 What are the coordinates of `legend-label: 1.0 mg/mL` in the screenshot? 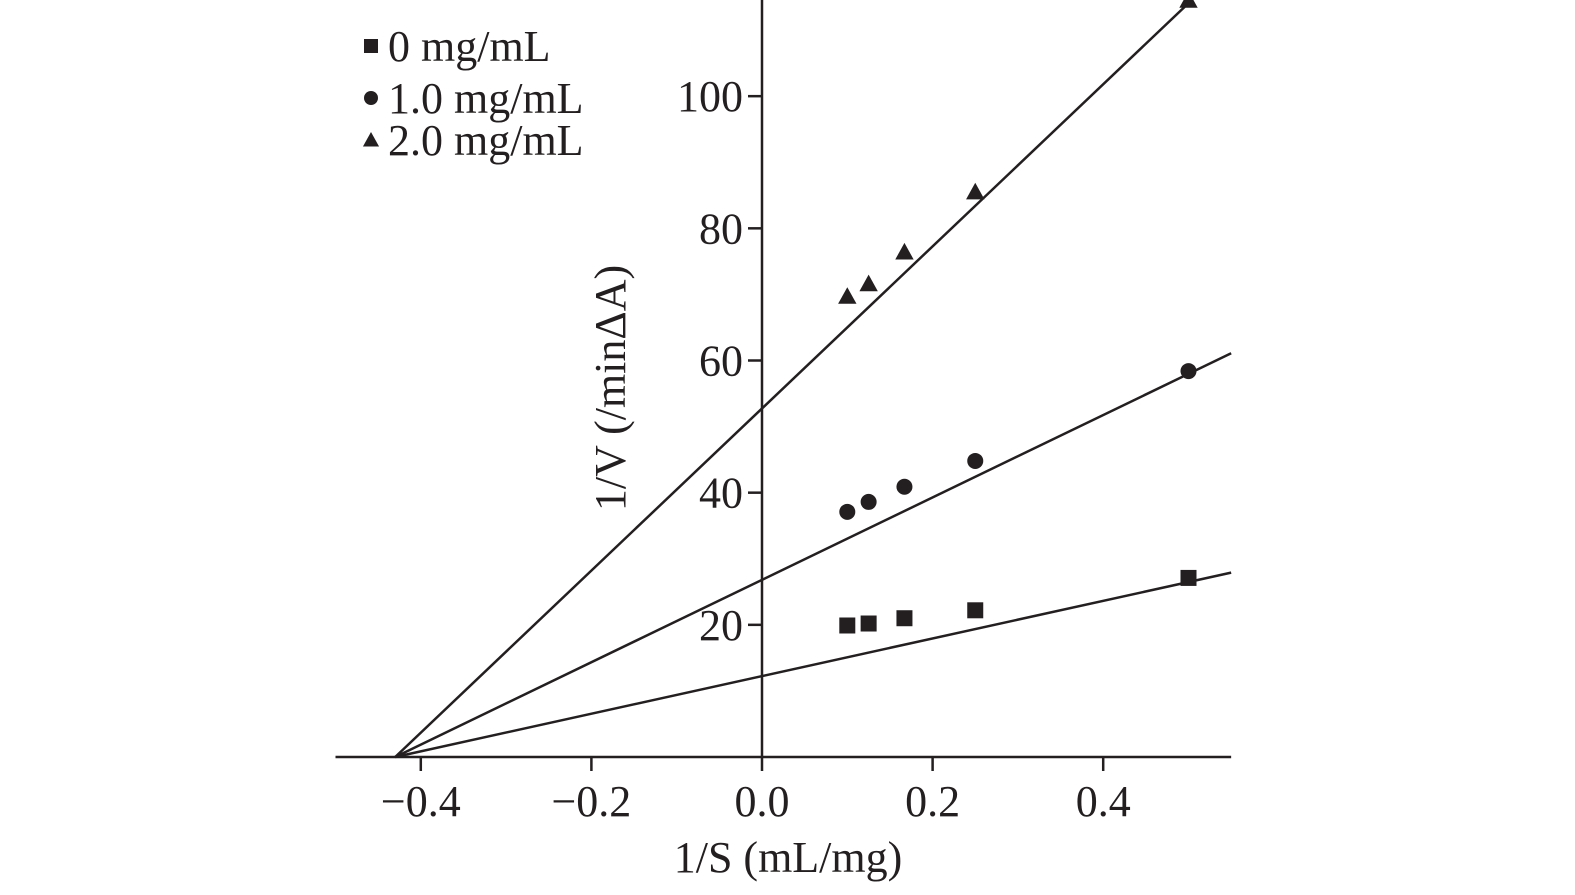 It's located at (486, 98).